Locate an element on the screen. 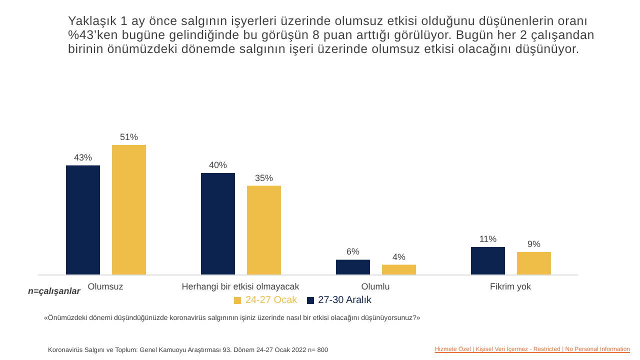 Image resolution: width=640 pixels, height=360 pixels. data-label: 6% is located at coordinates (353, 251).